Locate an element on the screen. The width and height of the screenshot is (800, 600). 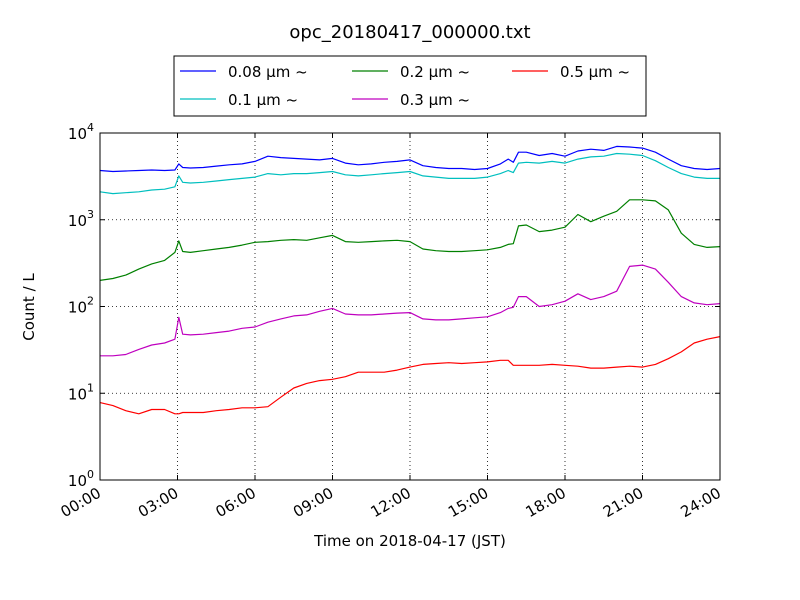
legend-box is located at coordinates (410, 86).